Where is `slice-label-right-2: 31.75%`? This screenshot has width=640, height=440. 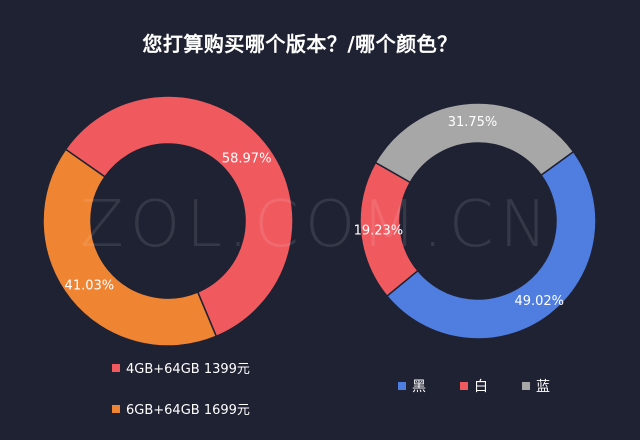
slice-label-right-2: 31.75% is located at coordinates (473, 122).